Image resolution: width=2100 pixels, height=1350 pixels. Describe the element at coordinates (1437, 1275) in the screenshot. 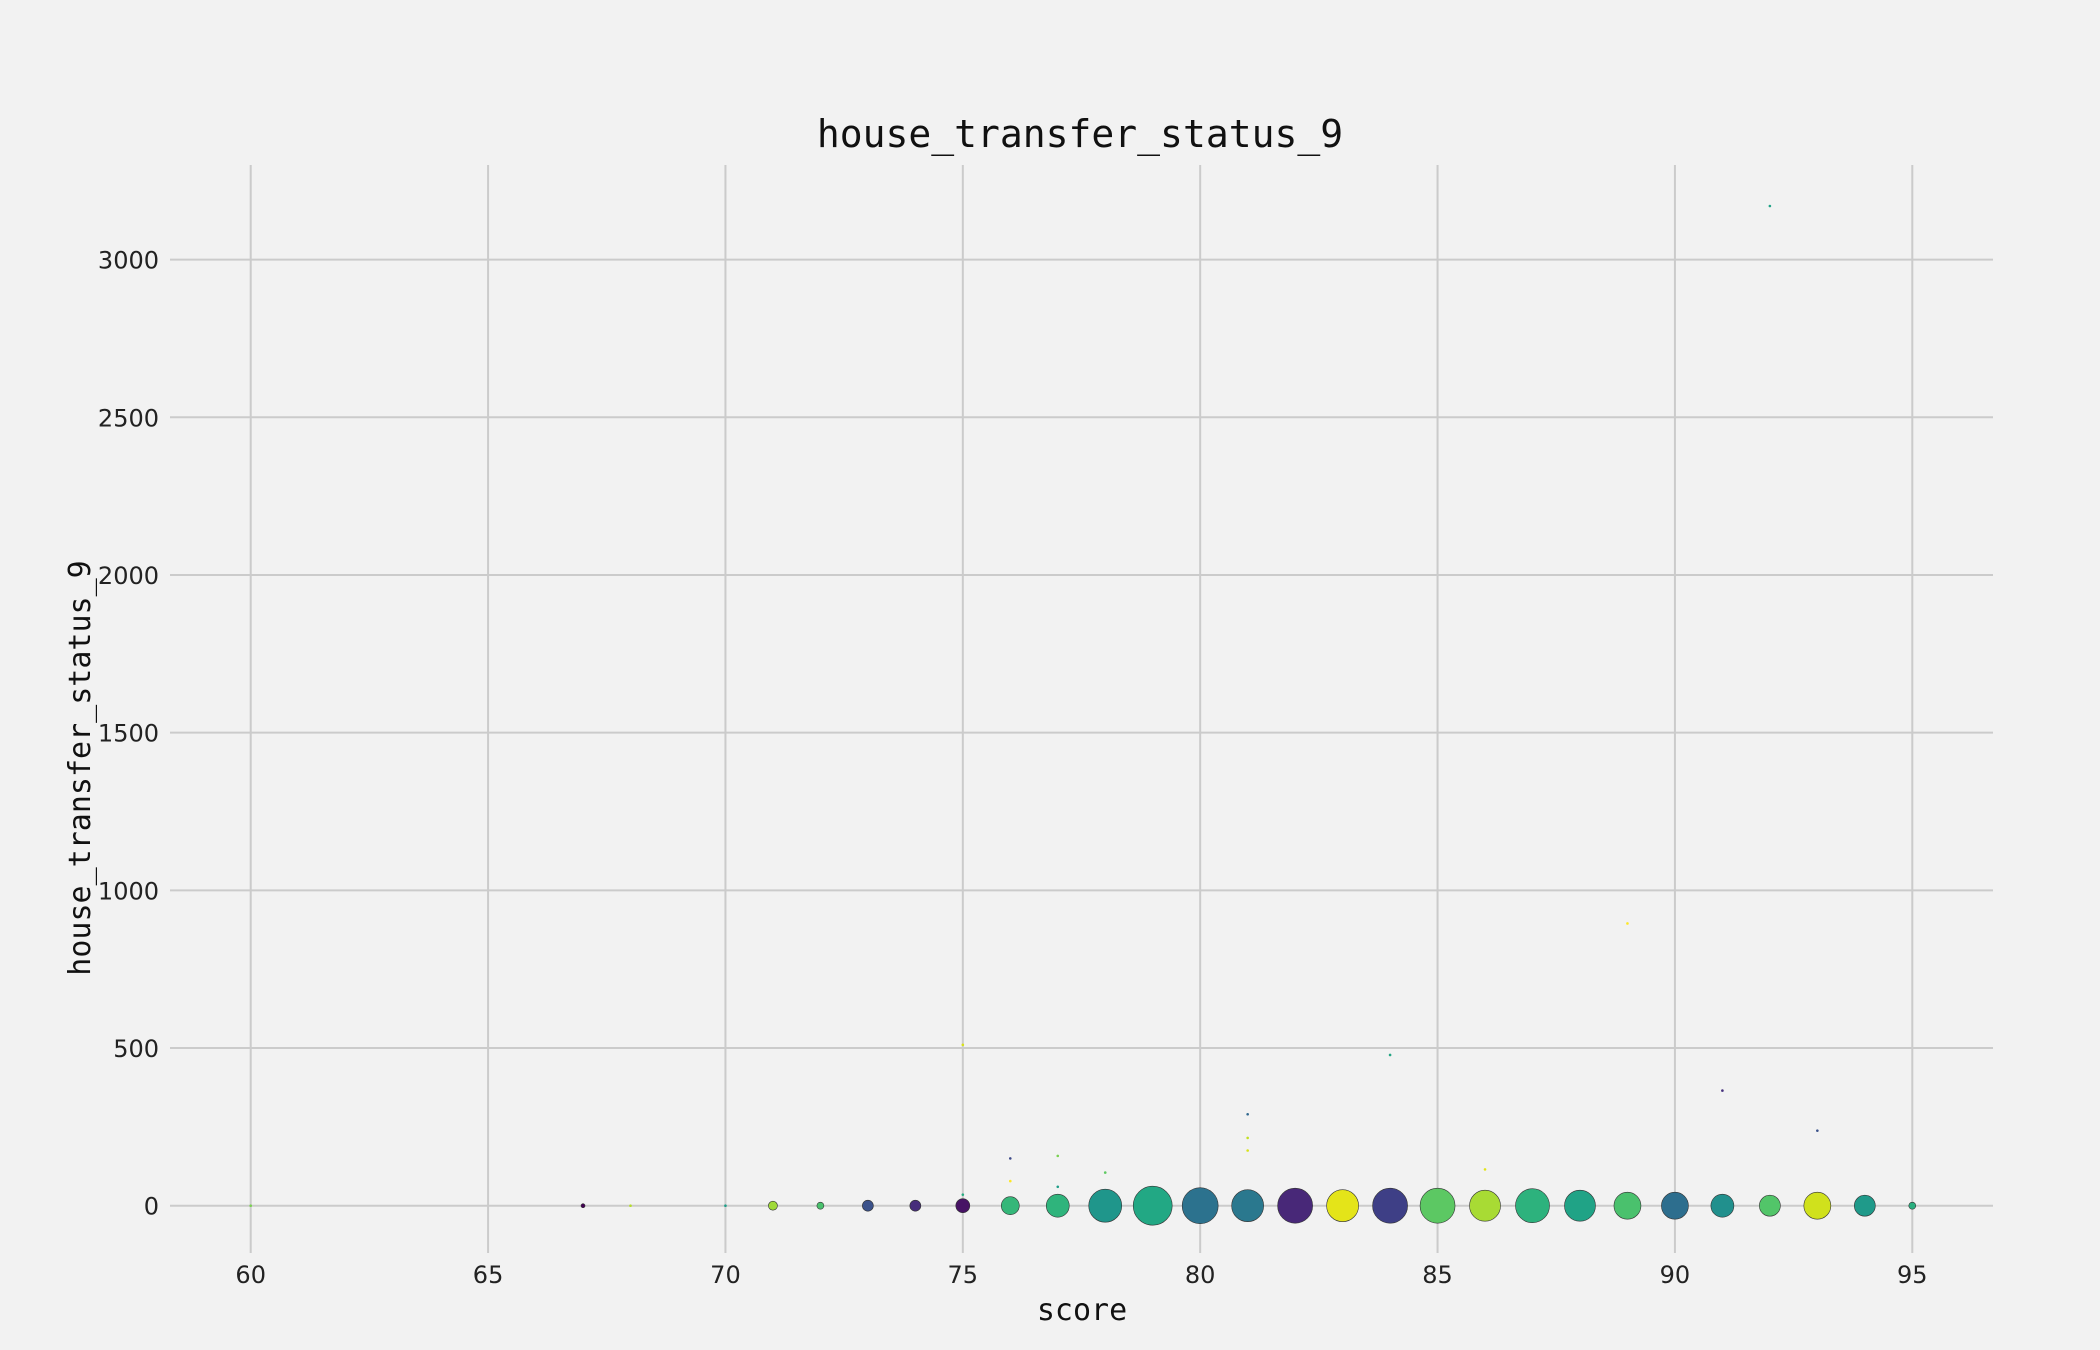

I see `x-tick-label: 85` at that location.